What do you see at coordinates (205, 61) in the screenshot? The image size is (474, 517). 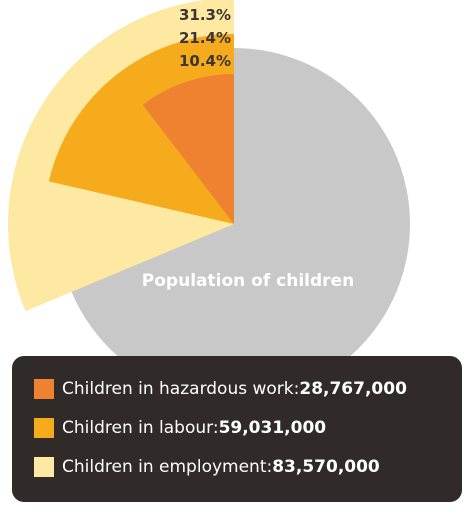 I see `percent-label-hazardous: 10.4%` at bounding box center [205, 61].